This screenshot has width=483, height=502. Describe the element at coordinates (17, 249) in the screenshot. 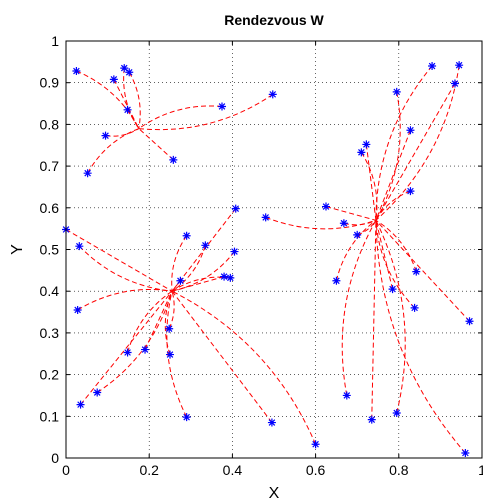

I see `y-axis-label: Y` at that location.